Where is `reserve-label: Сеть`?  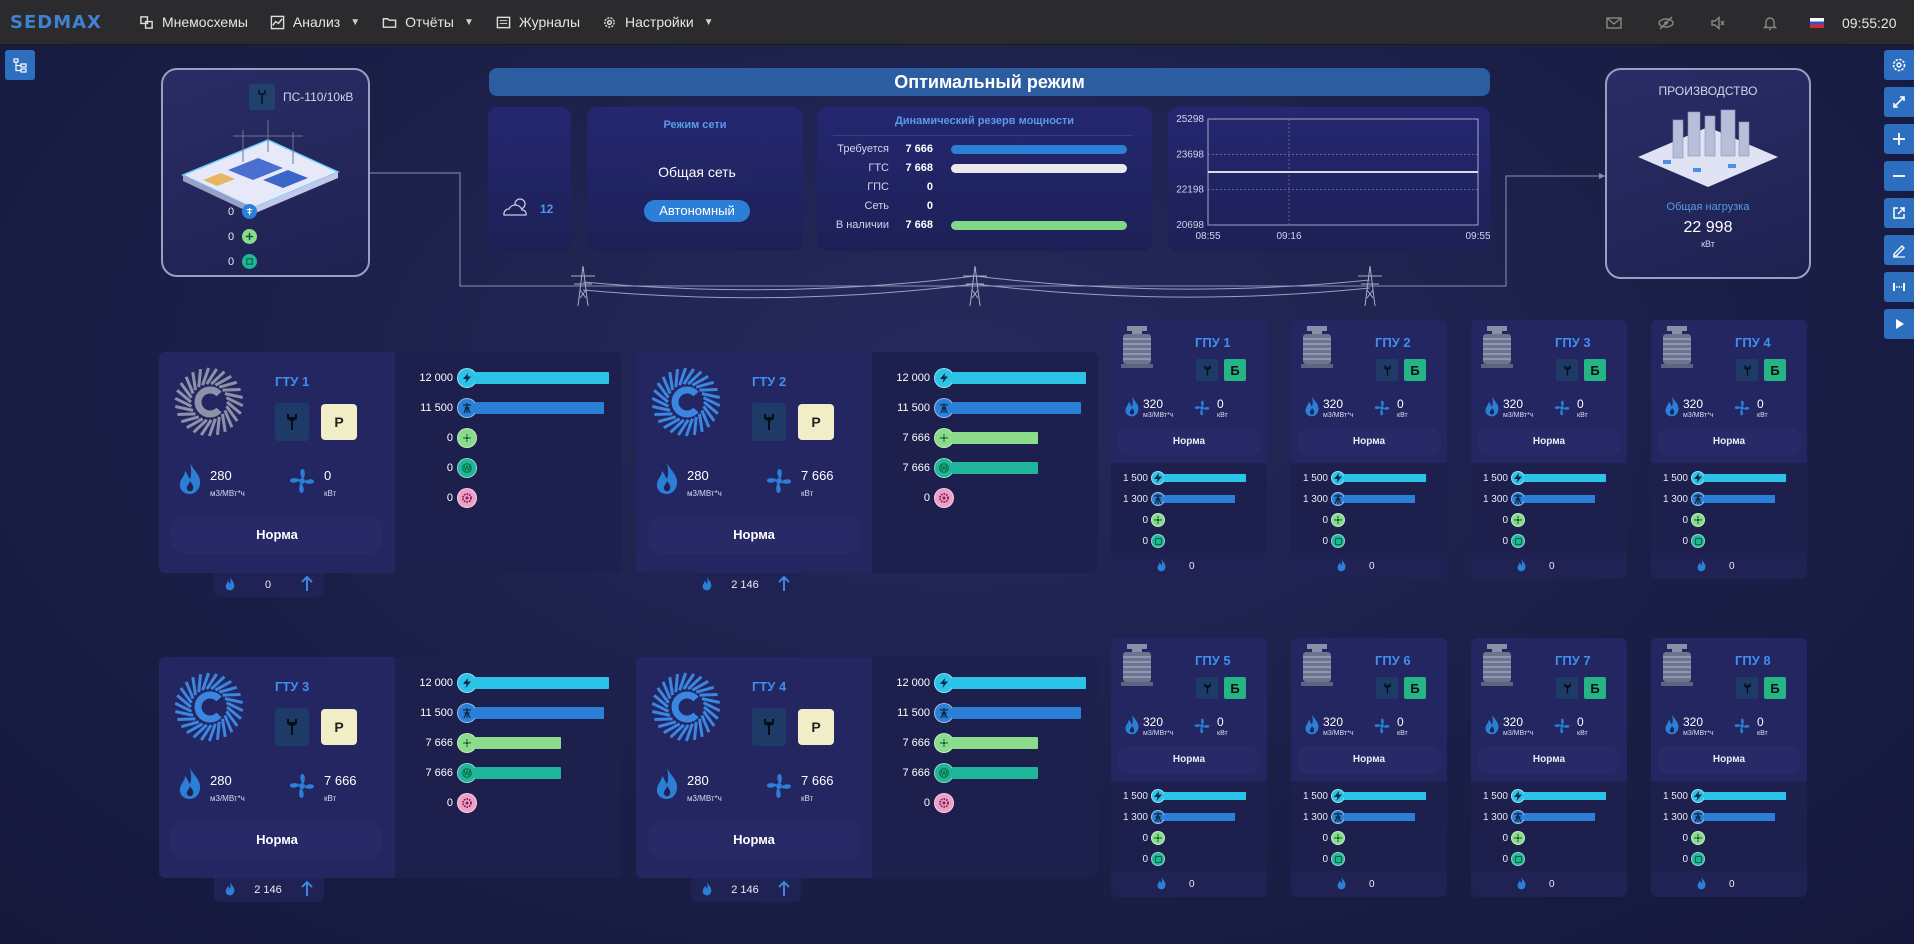
reserve-label: Сеть is located at coordinates (876, 206).